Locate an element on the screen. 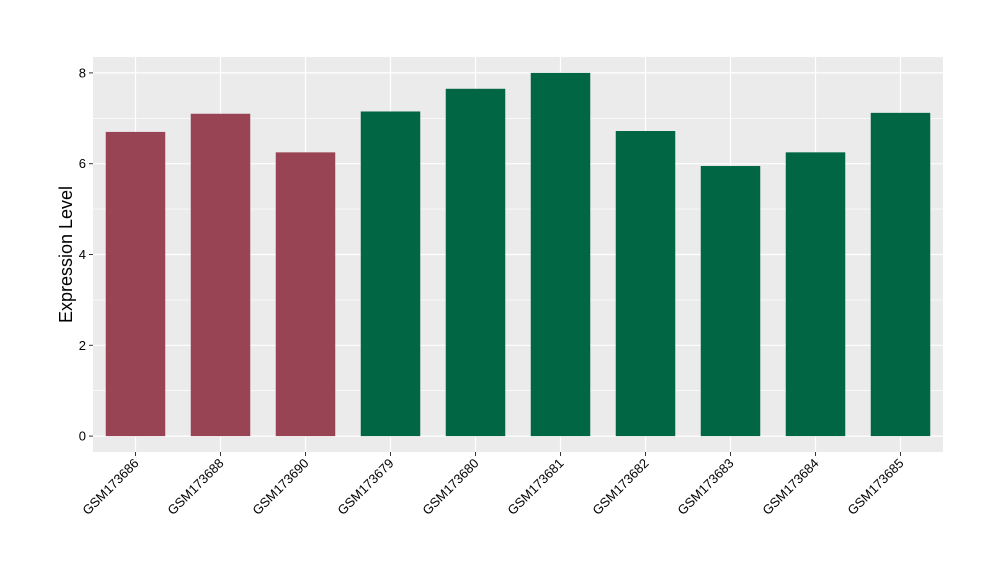 This screenshot has height=580, width=1000. x-tick-label: GSM173679 is located at coordinates (365, 487).